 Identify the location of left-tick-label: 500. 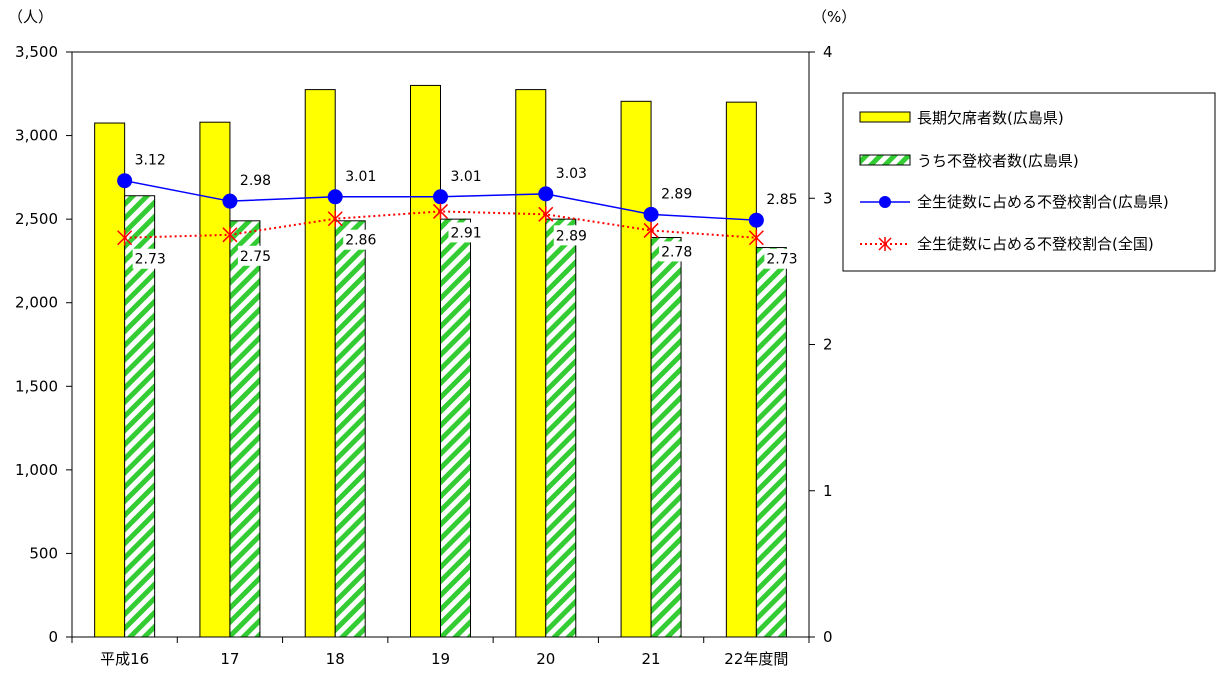
(43, 553).